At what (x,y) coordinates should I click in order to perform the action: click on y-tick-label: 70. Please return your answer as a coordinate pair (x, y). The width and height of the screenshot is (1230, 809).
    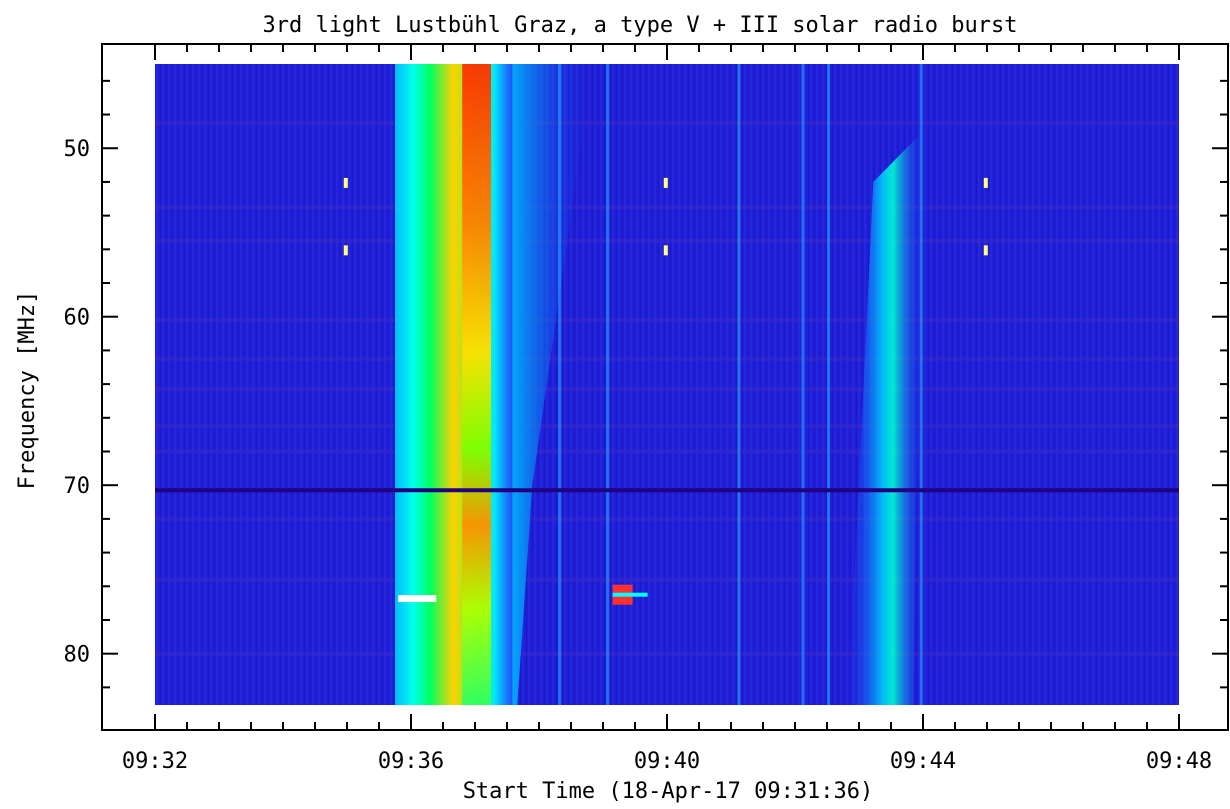
    Looking at the image, I should click on (77, 486).